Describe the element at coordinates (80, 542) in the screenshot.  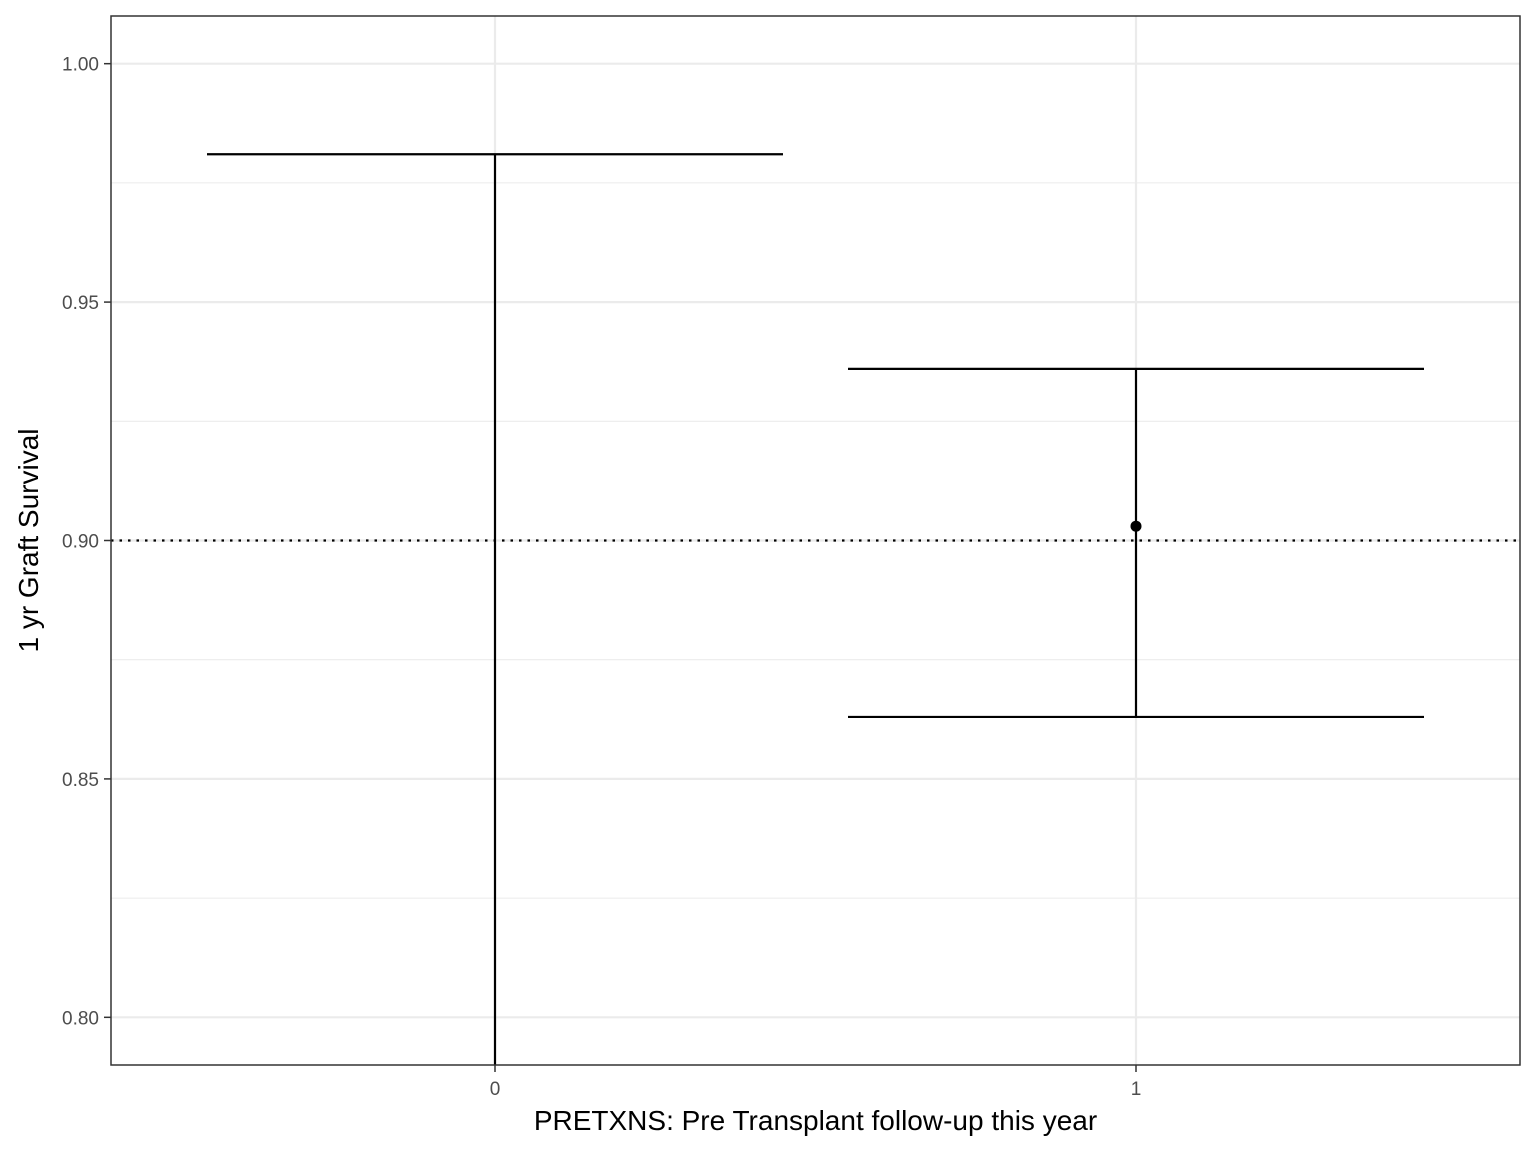
I see `y-tick-label: 0.90` at that location.